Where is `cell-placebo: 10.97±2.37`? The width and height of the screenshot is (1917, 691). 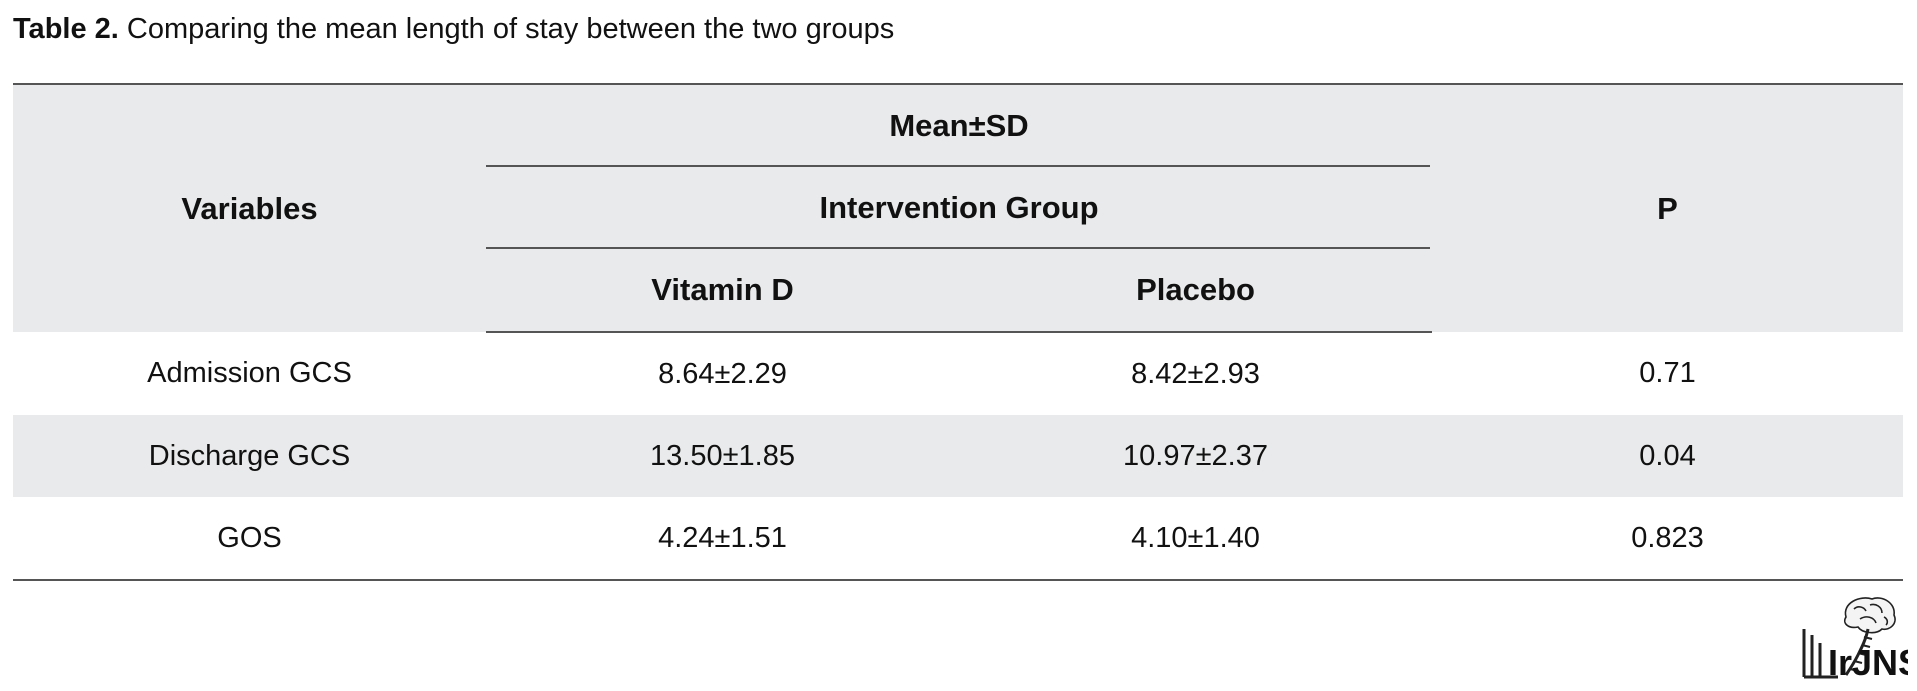
cell-placebo: 10.97±2.37 is located at coordinates (1196, 456).